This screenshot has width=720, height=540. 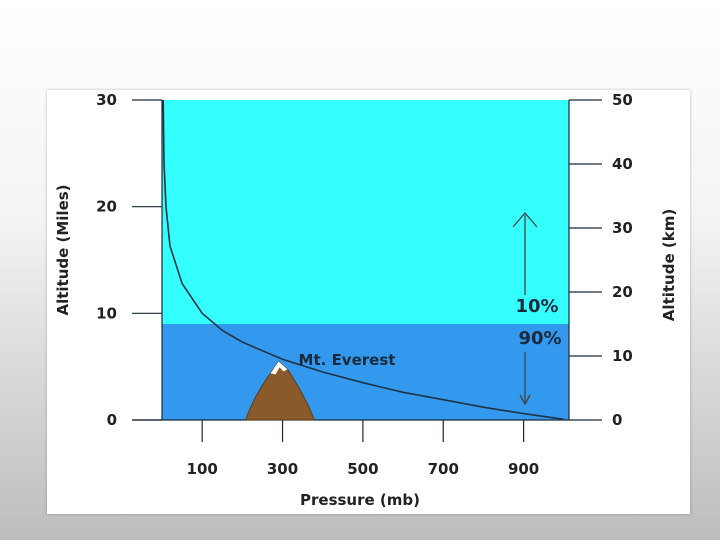 What do you see at coordinates (622, 100) in the screenshot?
I see `right-tick-label: 50` at bounding box center [622, 100].